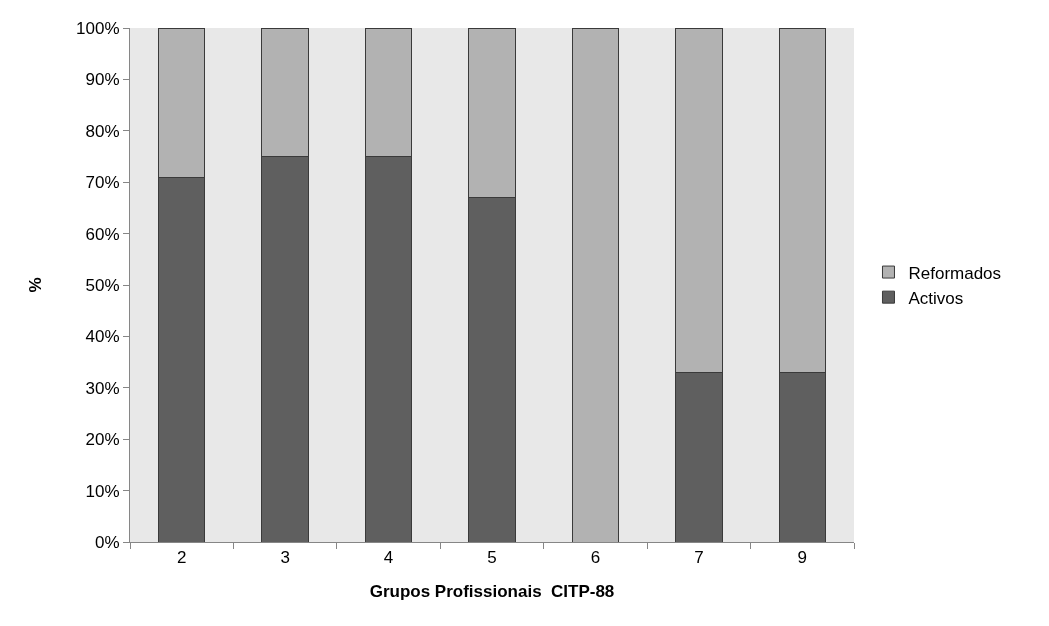 The height and width of the screenshot is (626, 1049). What do you see at coordinates (102, 491) in the screenshot?
I see `y-tick-label: 10%` at bounding box center [102, 491].